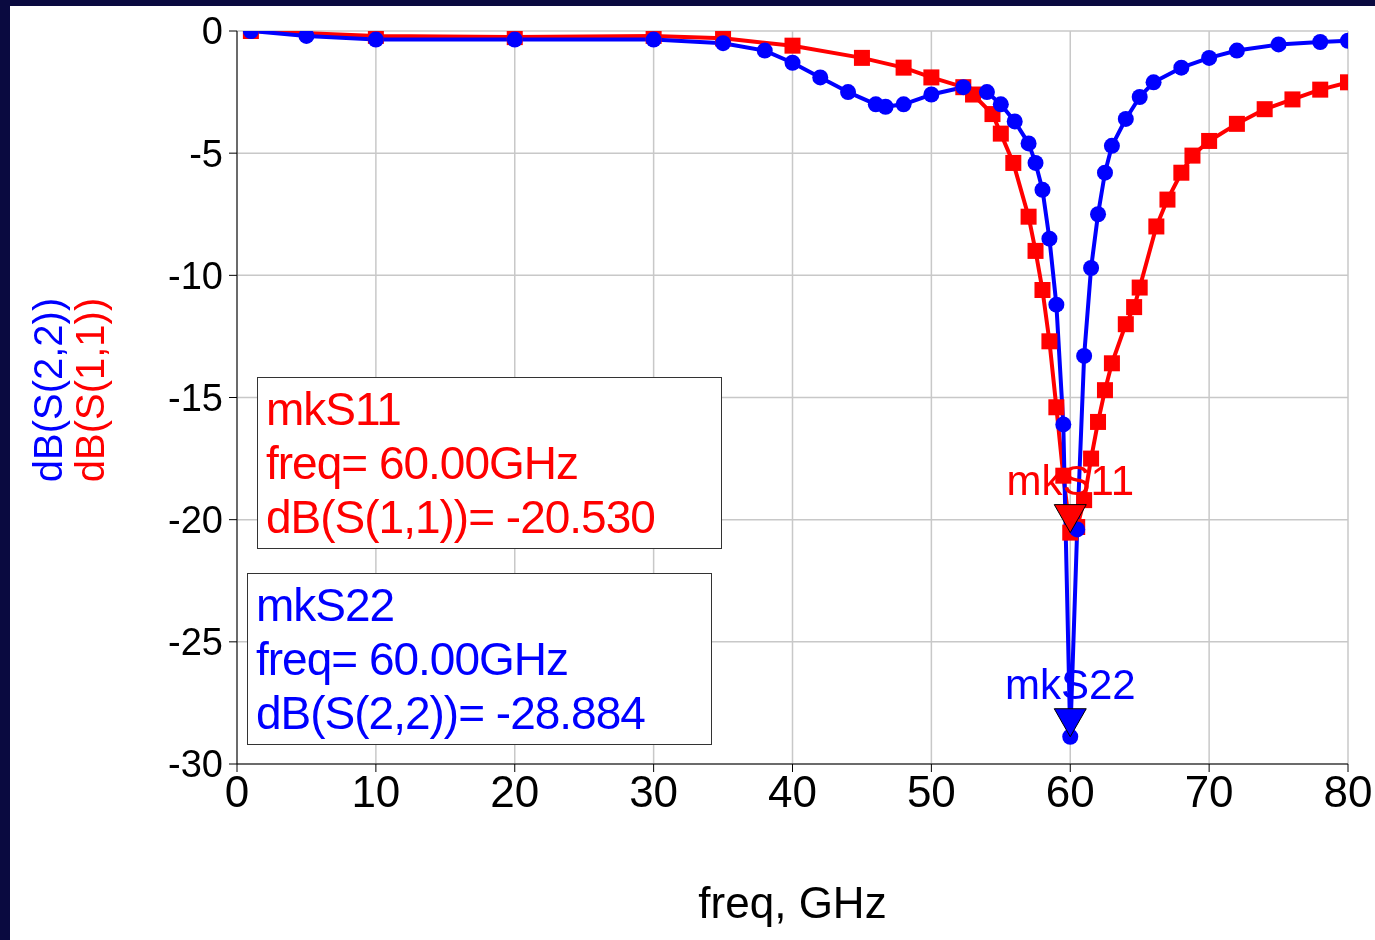 Image resolution: width=1375 pixels, height=940 pixels. What do you see at coordinates (1348, 792) in the screenshot?
I see `x-tick-label: 80` at bounding box center [1348, 792].